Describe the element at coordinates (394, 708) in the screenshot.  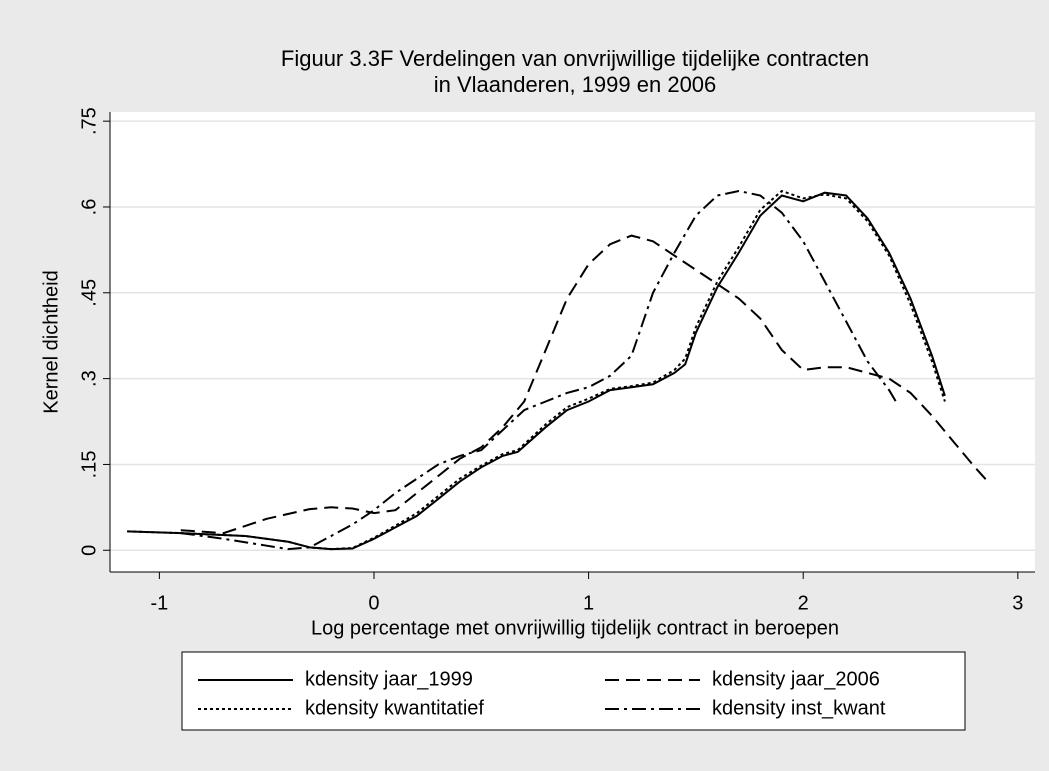
I see `legend-label: kdensity kwantitatief` at that location.